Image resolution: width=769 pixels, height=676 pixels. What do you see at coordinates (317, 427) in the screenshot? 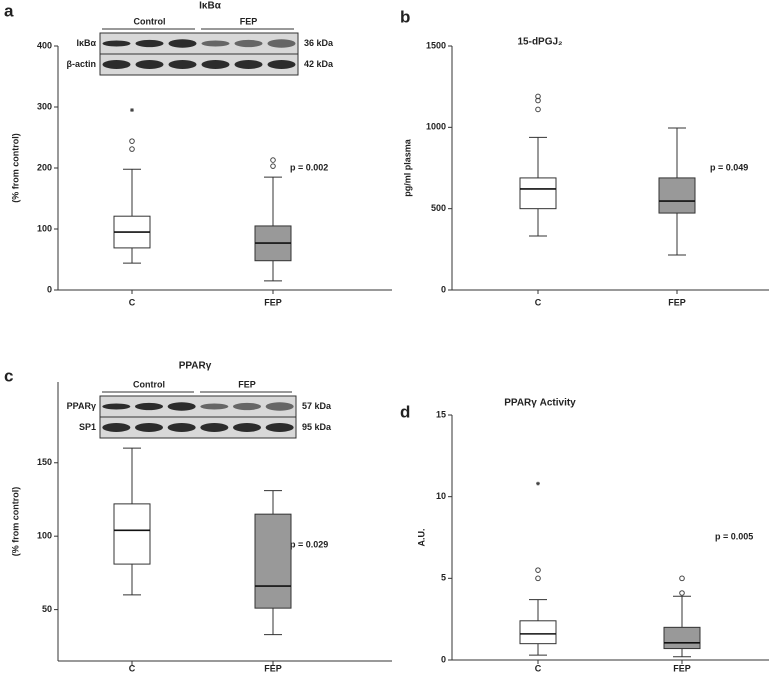
I see `blot-size: 95 kDa` at bounding box center [317, 427].